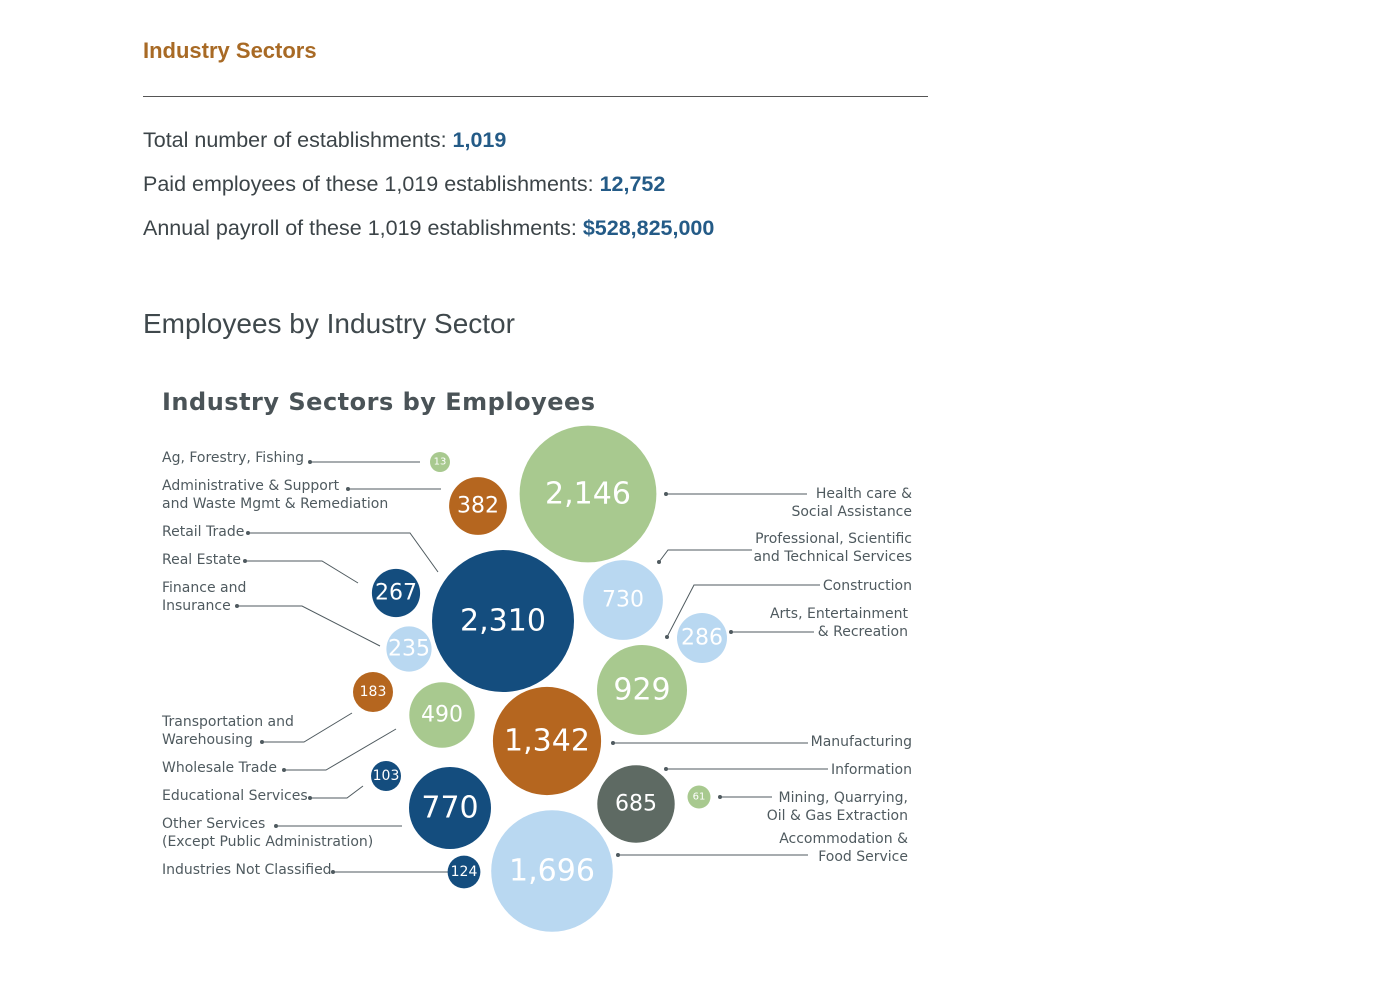 This screenshot has width=1385, height=994. What do you see at coordinates (245, 561) in the screenshot?
I see `leader-dot-real-estate` at bounding box center [245, 561].